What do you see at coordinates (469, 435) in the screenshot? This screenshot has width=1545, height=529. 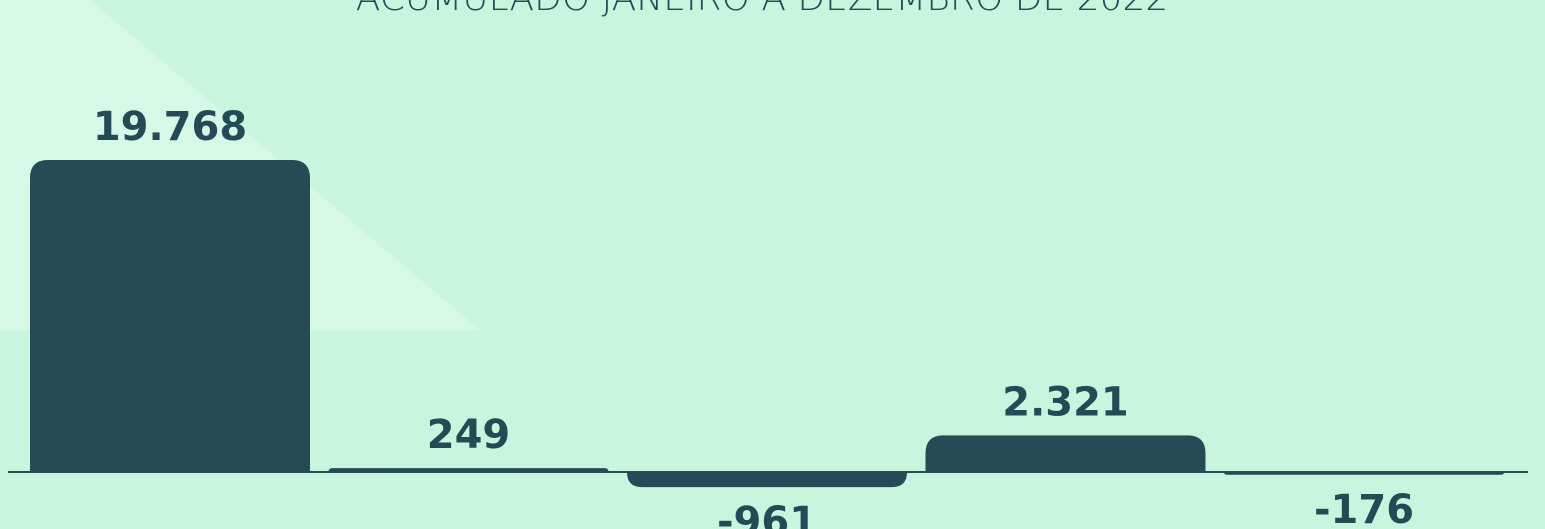 I see `value-label: 249` at bounding box center [469, 435].